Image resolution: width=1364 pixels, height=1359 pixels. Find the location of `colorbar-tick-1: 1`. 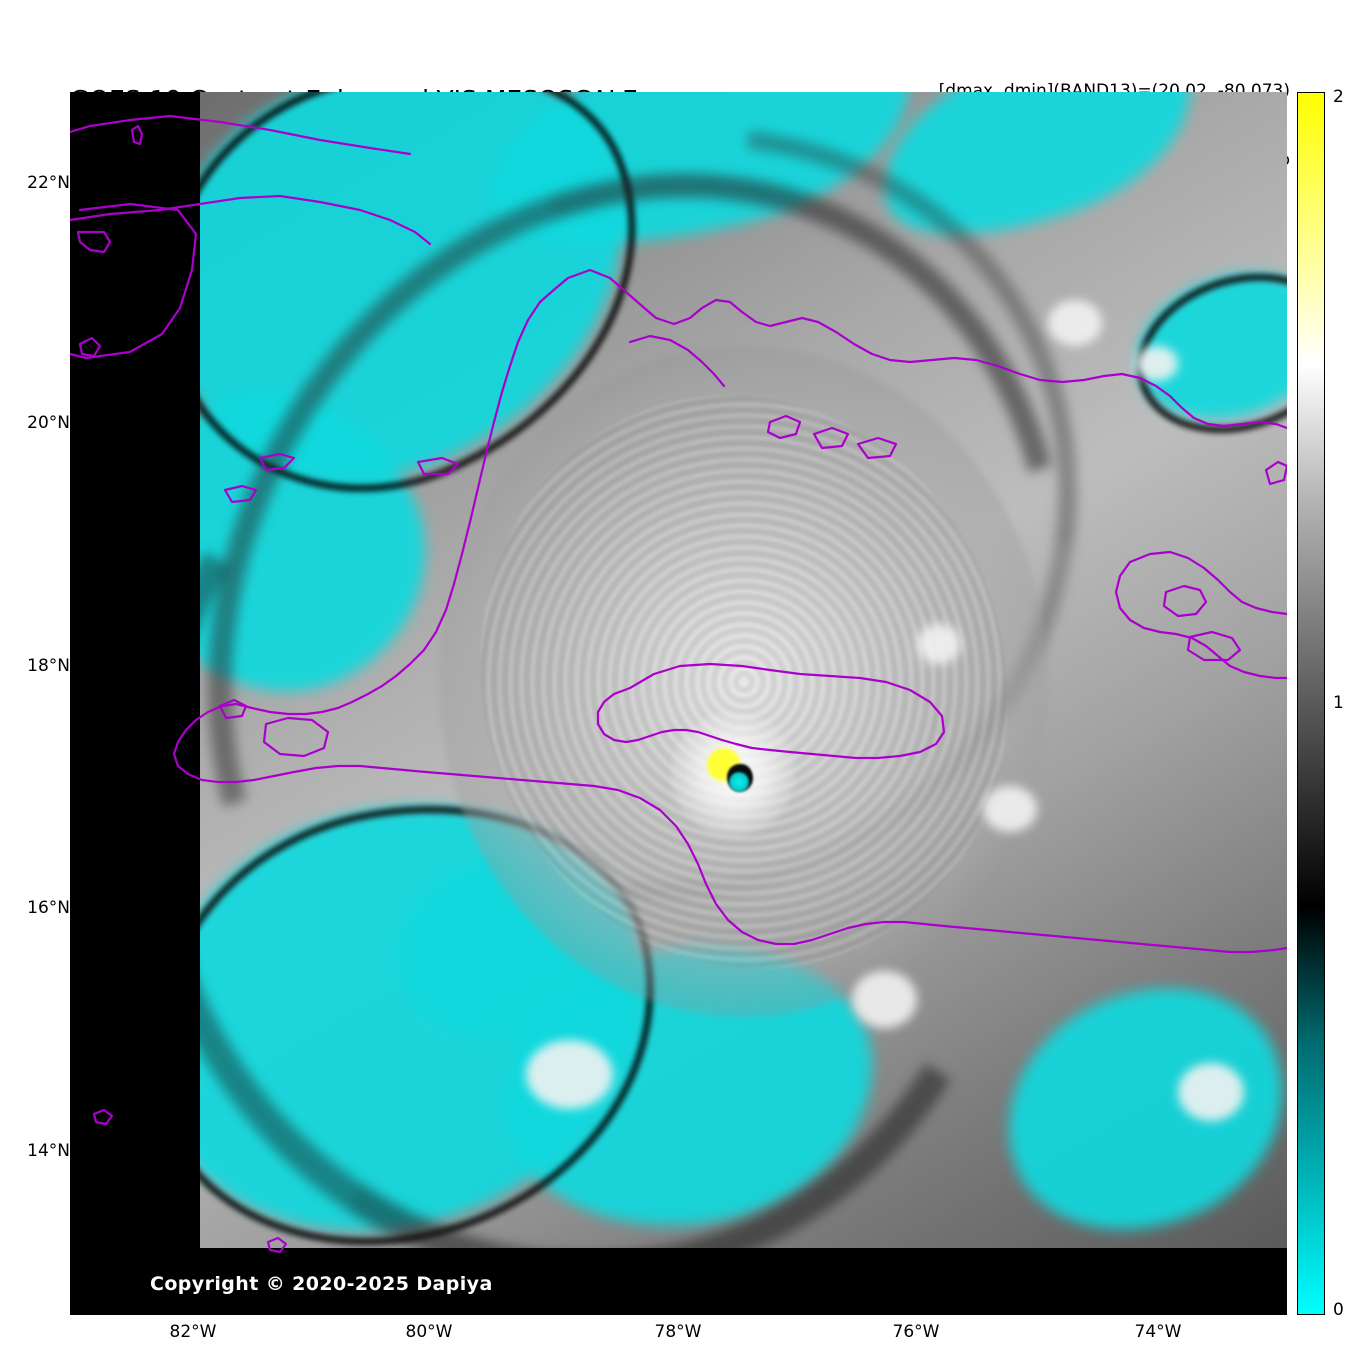

colorbar-tick-1: 1 is located at coordinates (1338, 703).